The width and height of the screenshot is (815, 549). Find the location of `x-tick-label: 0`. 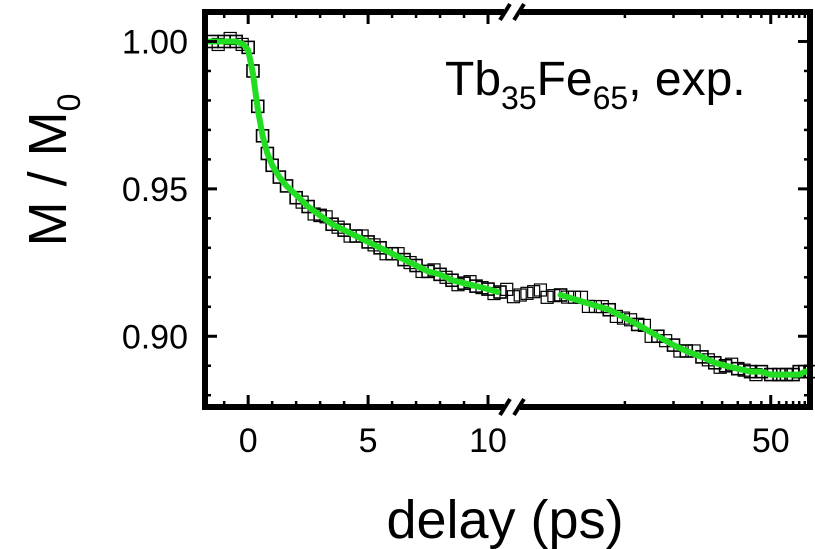

x-tick-label: 0 is located at coordinates (248, 441).